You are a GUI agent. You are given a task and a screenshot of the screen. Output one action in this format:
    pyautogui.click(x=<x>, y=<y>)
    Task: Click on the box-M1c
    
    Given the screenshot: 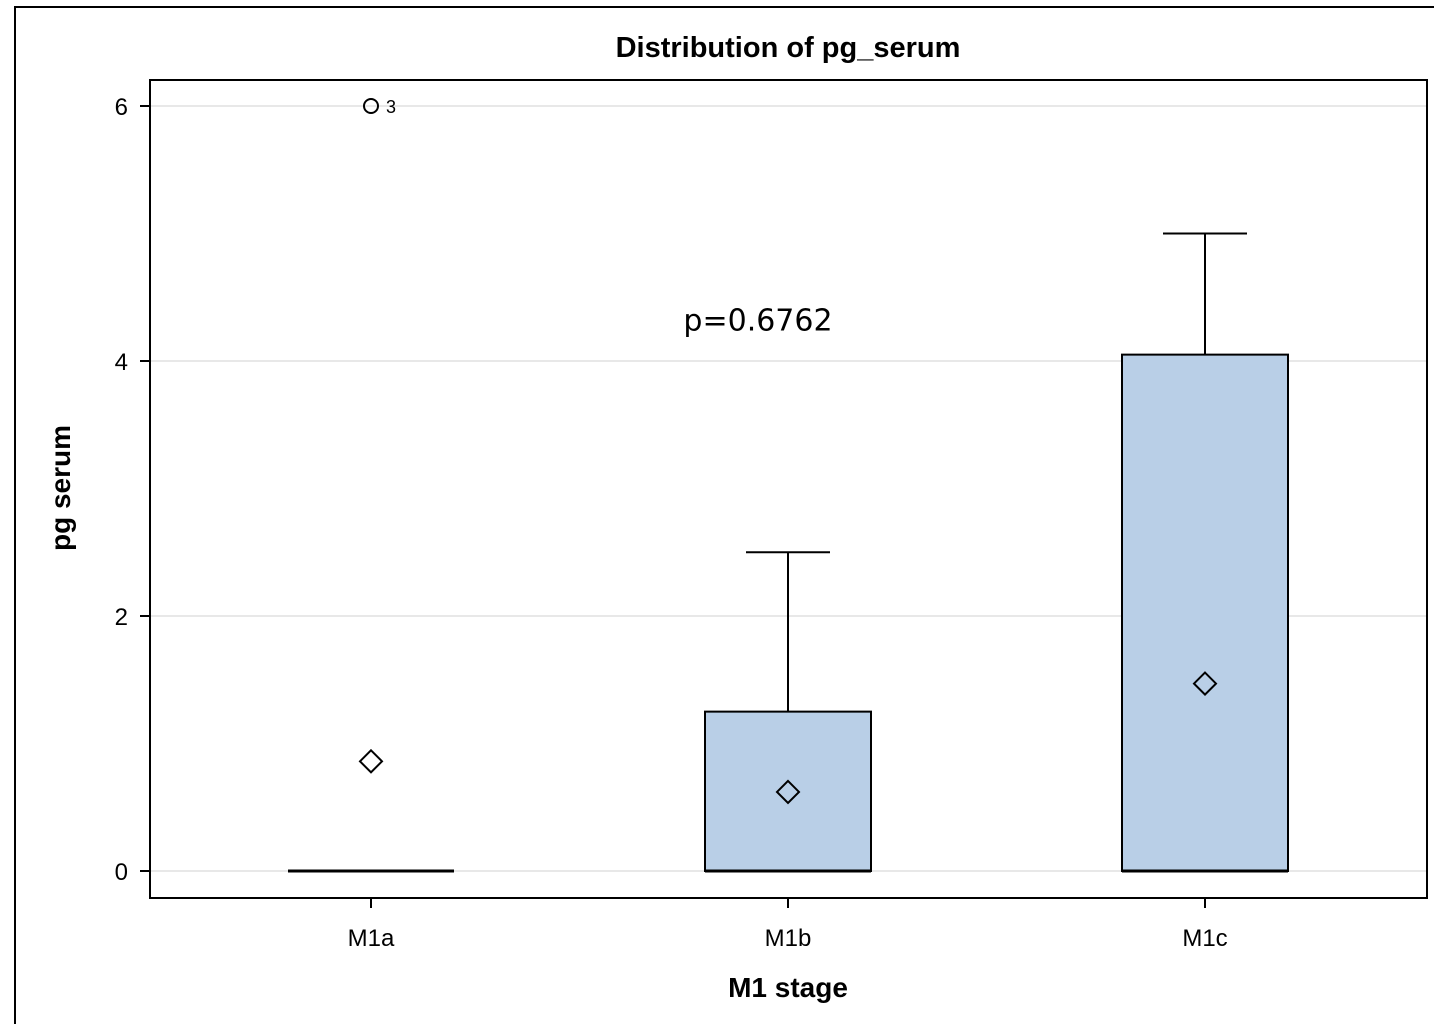 What is the action you would take?
    pyautogui.click(x=1205, y=552)
    